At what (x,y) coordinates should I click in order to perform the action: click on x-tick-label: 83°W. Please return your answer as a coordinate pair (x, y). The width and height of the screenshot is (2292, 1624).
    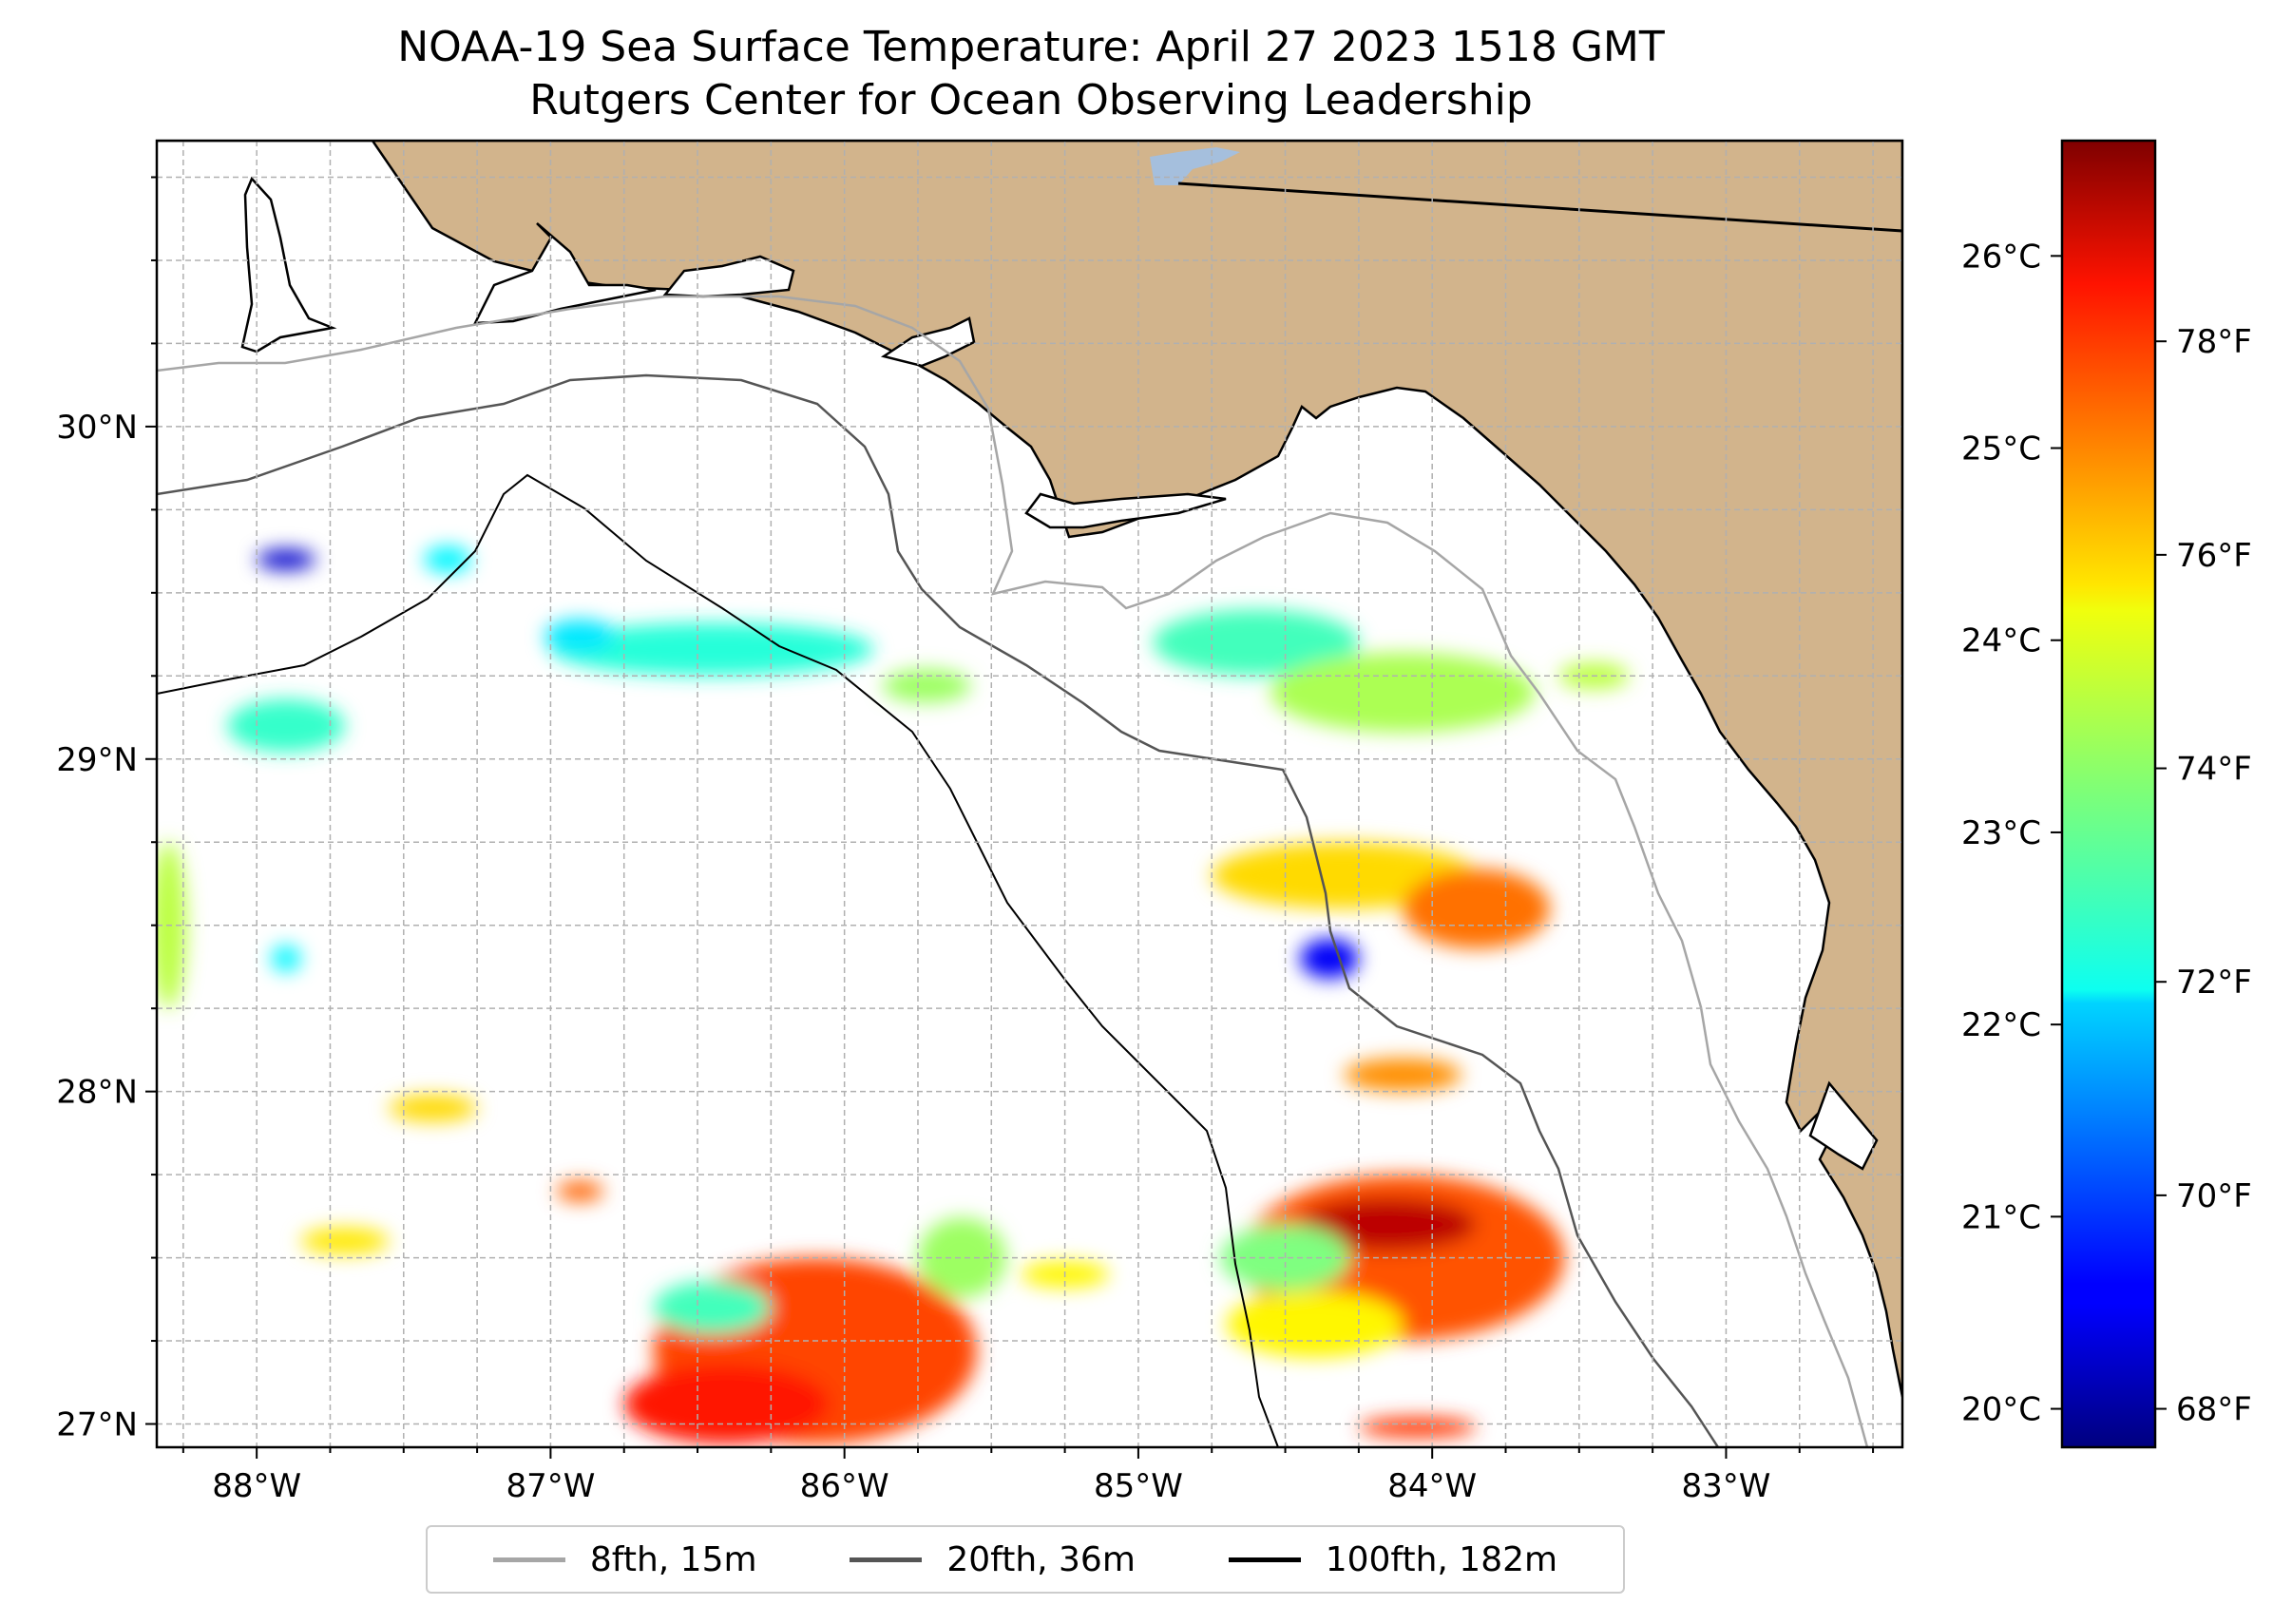
    Looking at the image, I should click on (1725, 1486).